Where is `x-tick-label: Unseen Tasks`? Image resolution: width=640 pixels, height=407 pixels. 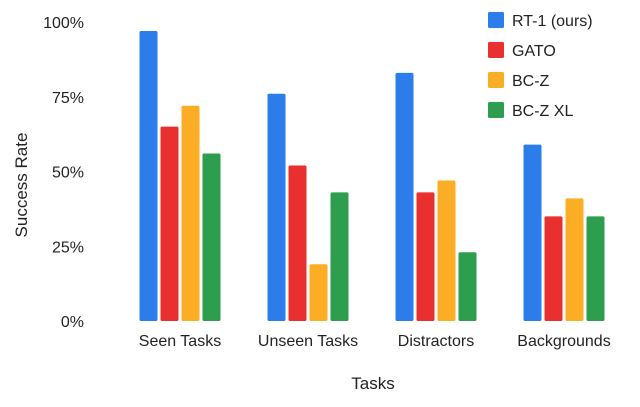
x-tick-label: Unseen Tasks is located at coordinates (308, 341).